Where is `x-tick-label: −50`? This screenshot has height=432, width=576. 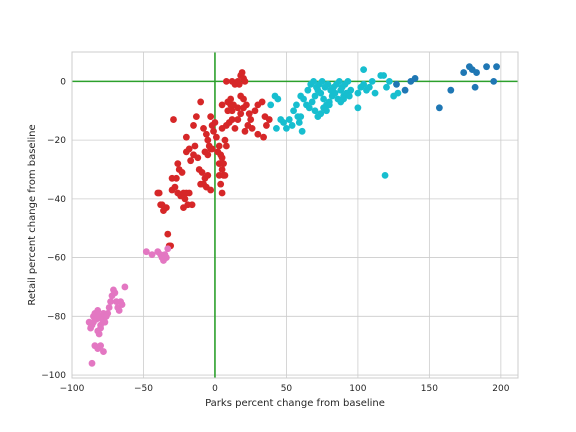
x-tick-label: −50 is located at coordinates (143, 389).